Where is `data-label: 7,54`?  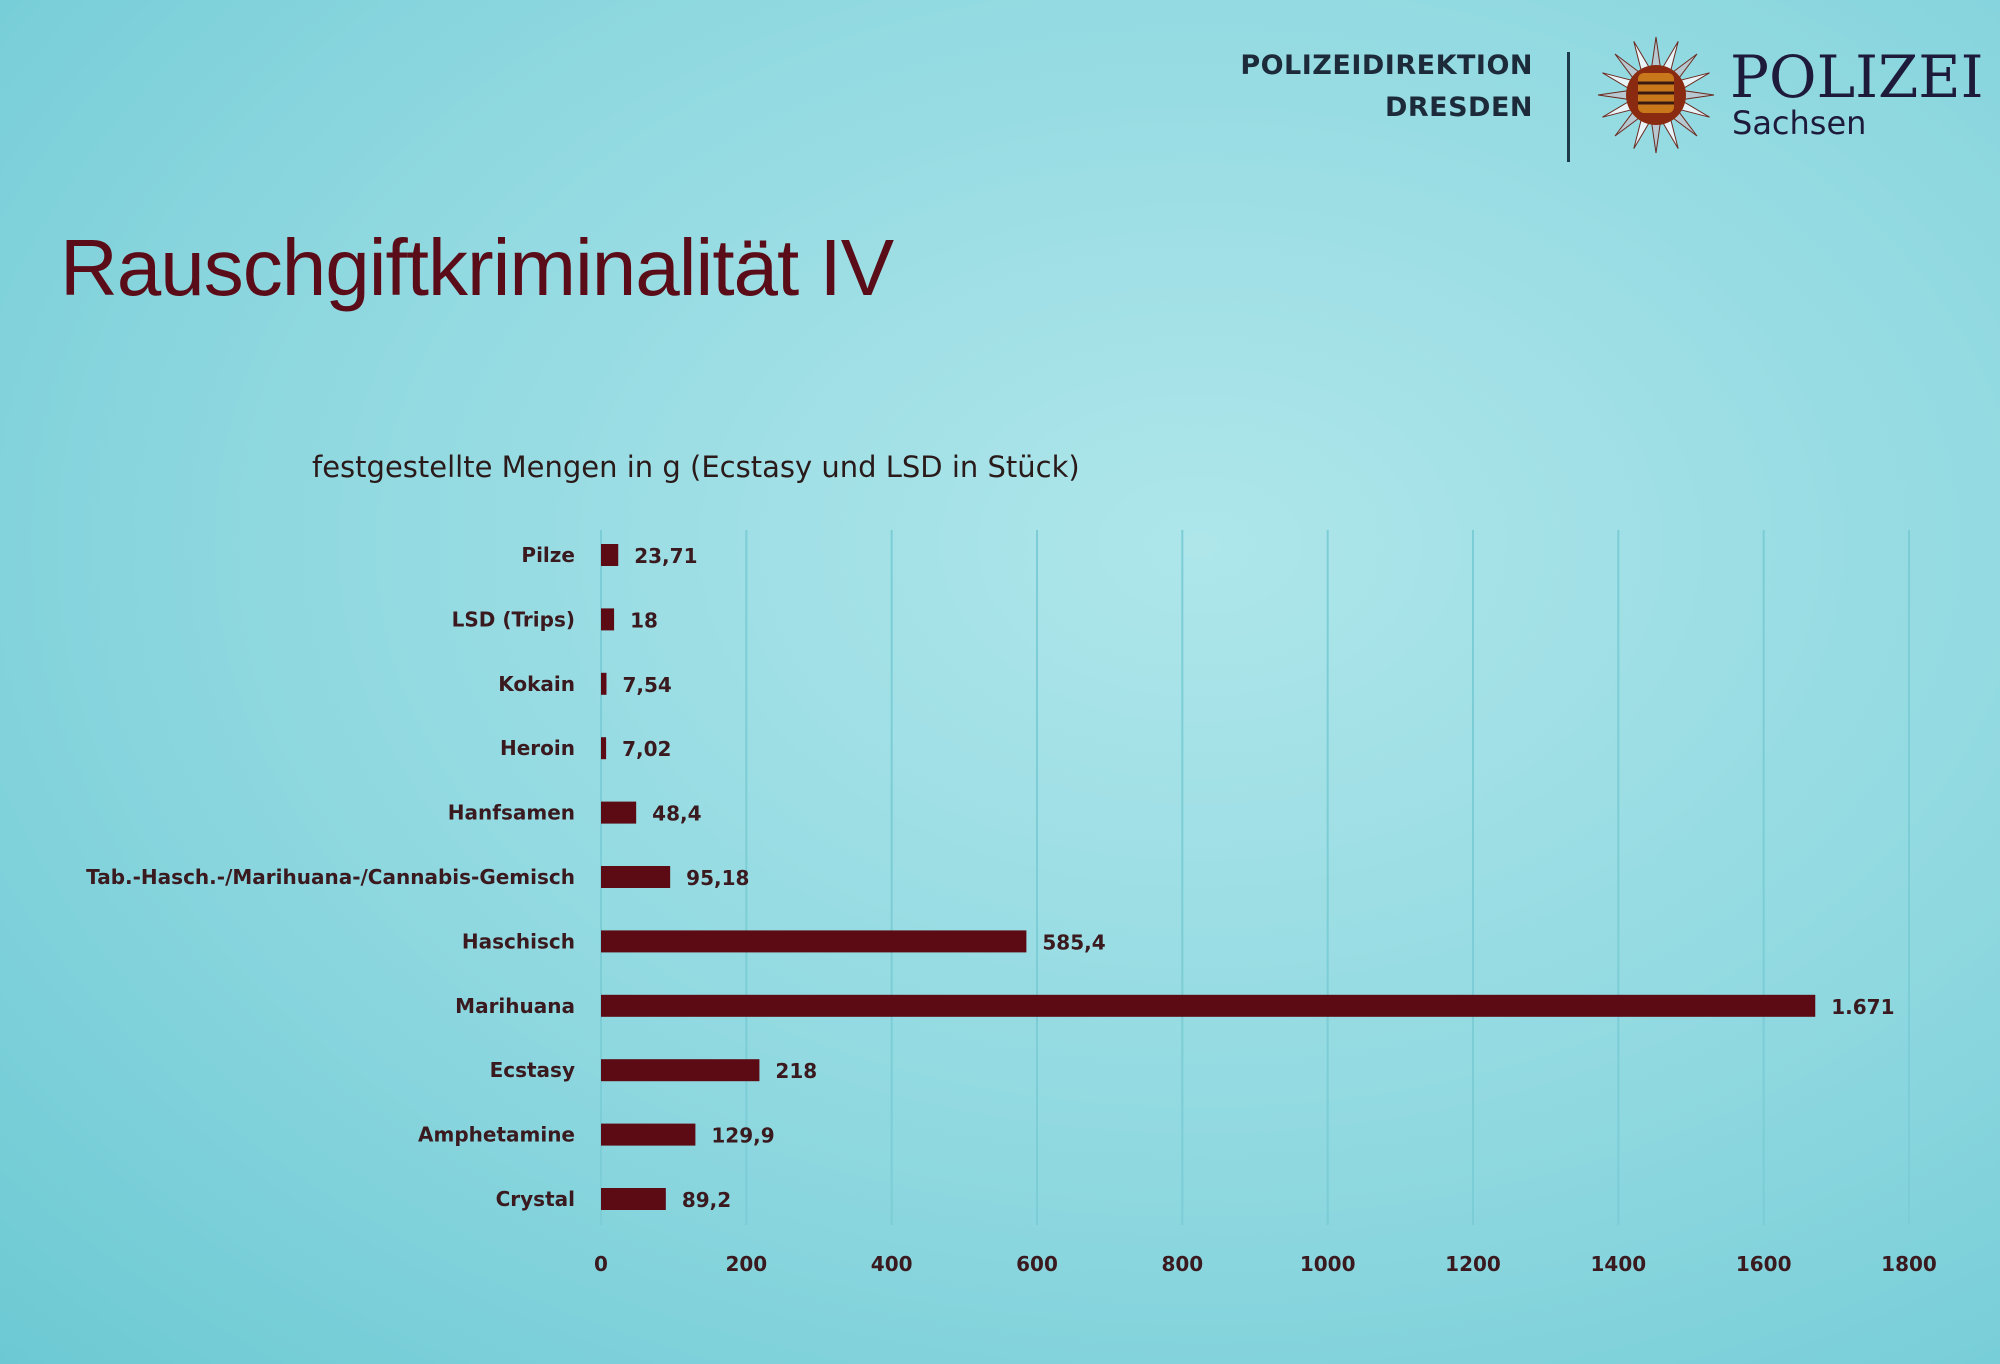 data-label: 7,54 is located at coordinates (646, 685).